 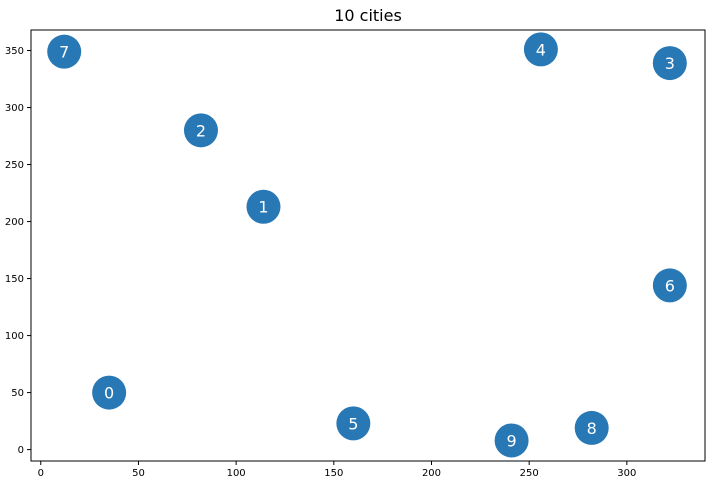 I want to click on city-label: 5, so click(x=353, y=423).